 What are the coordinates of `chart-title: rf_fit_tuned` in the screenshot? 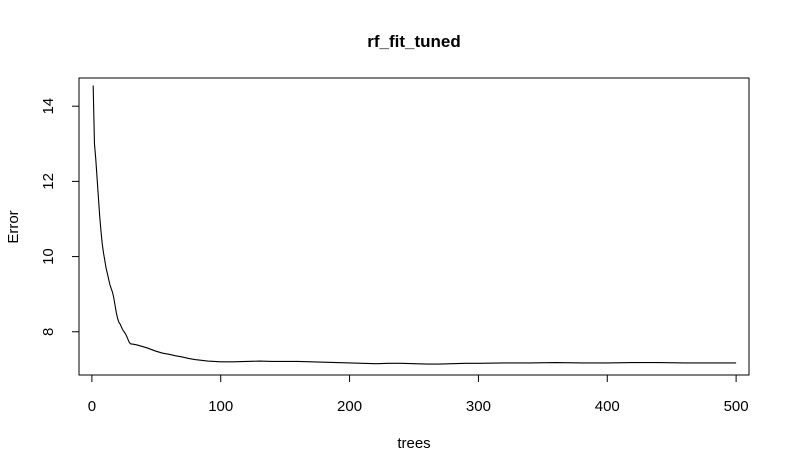 It's located at (414, 41).